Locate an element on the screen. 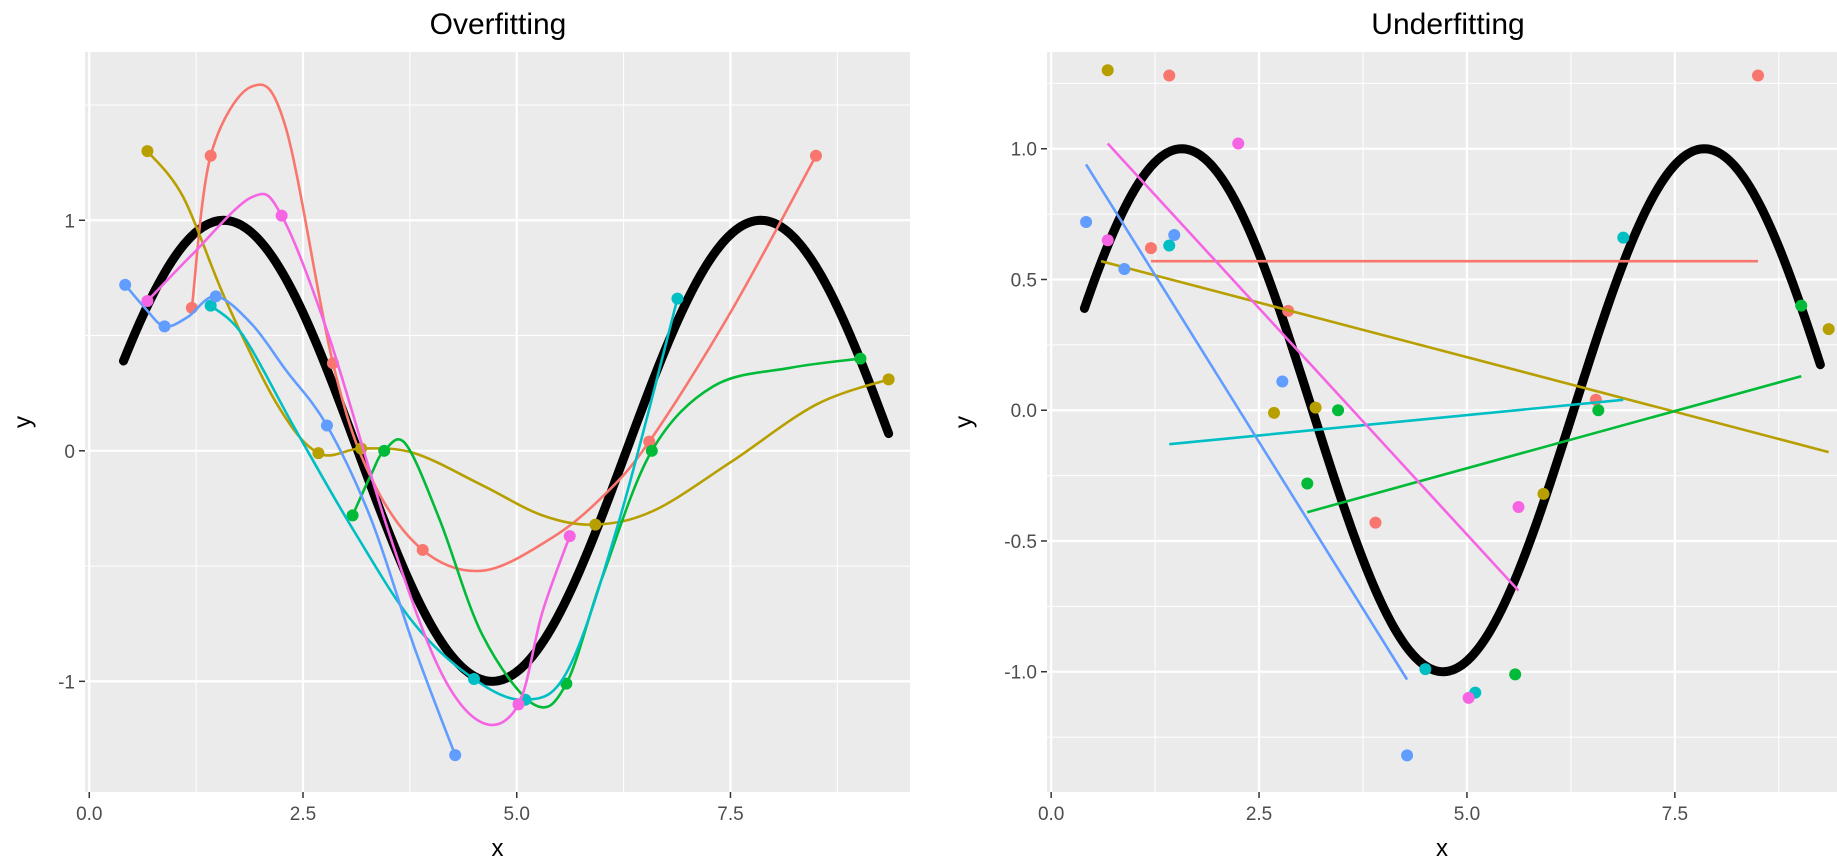 The height and width of the screenshot is (861, 1837). y-tick-label: -1.0 is located at coordinates (1020, 673).